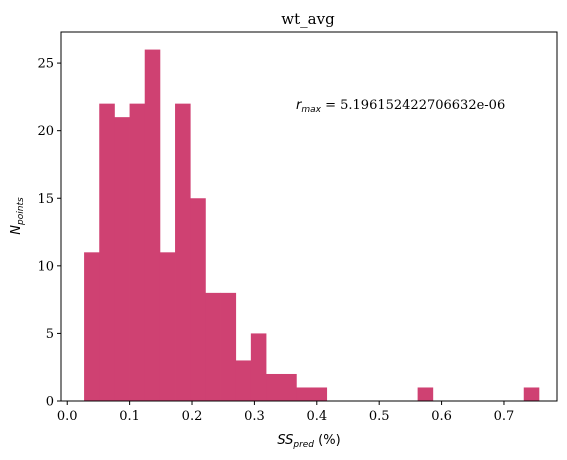 The width and height of the screenshot is (567, 460). Describe the element at coordinates (129, 416) in the screenshot. I see `x-tick-label: 0.1` at that location.